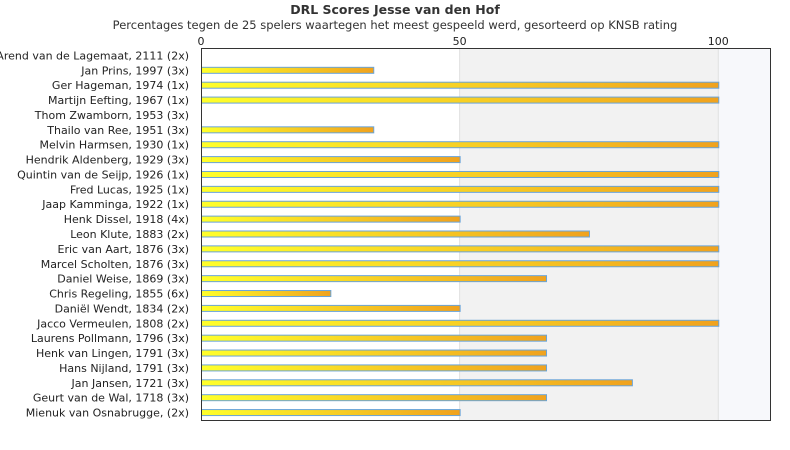 The width and height of the screenshot is (790, 450). I want to click on category-label: Martijn Eefting, 1967 (1x), so click(118, 100).